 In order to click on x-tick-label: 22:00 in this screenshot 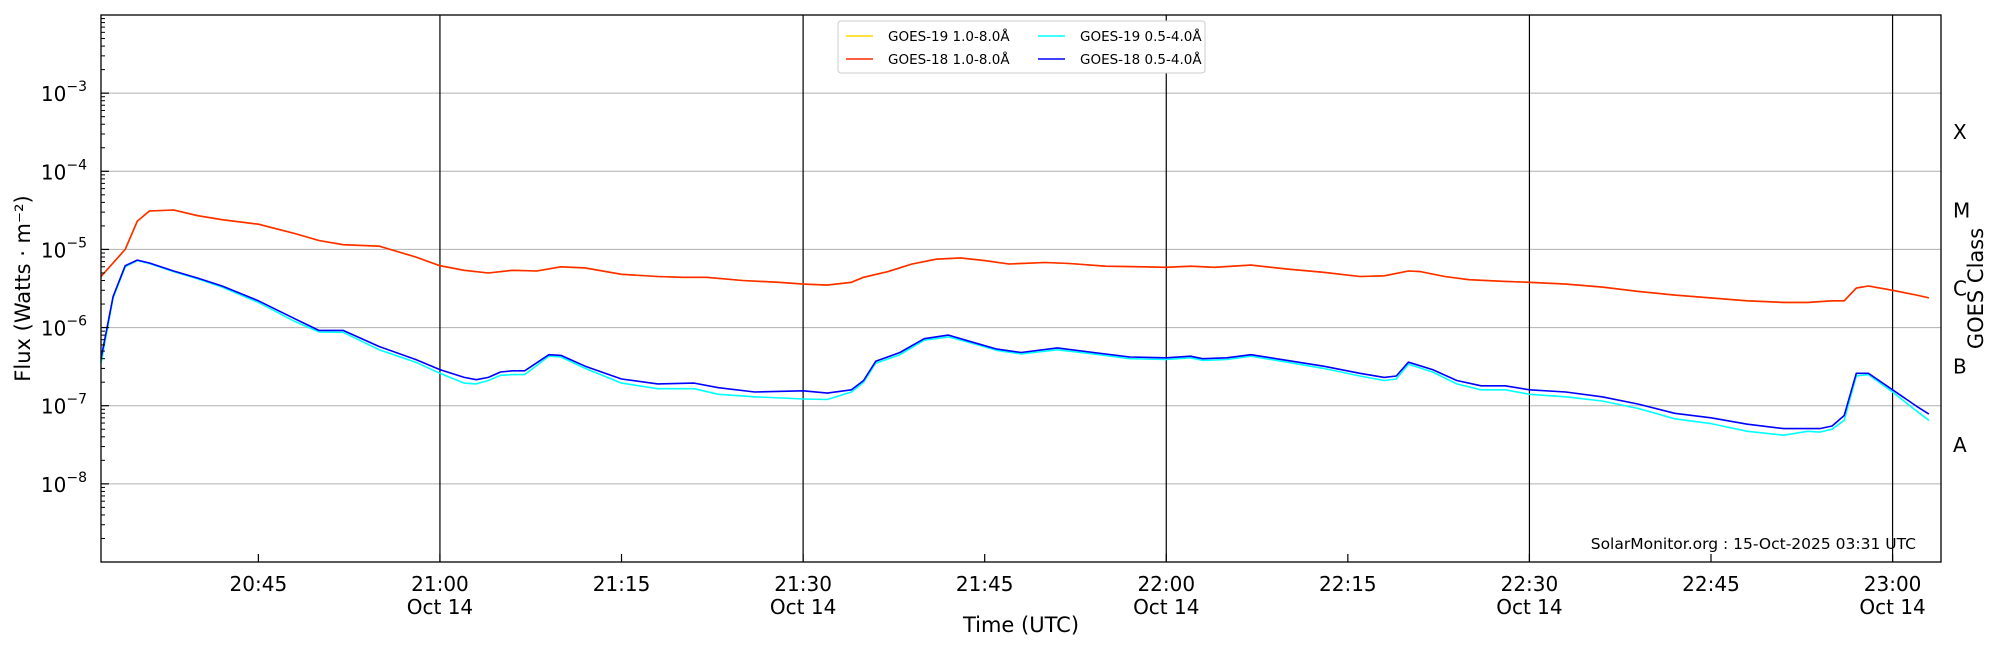, I will do `click(1166, 584)`.